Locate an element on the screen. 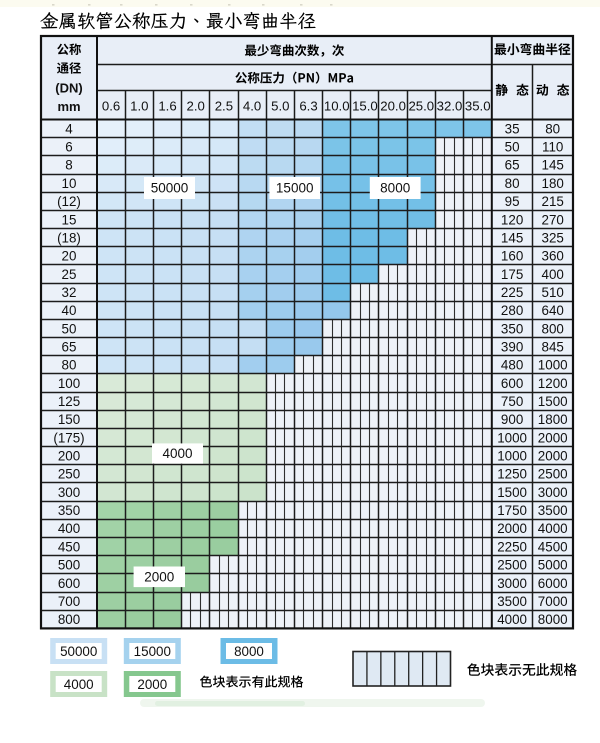 The image size is (600, 743). svg-text: 2250 is located at coordinates (512, 546).